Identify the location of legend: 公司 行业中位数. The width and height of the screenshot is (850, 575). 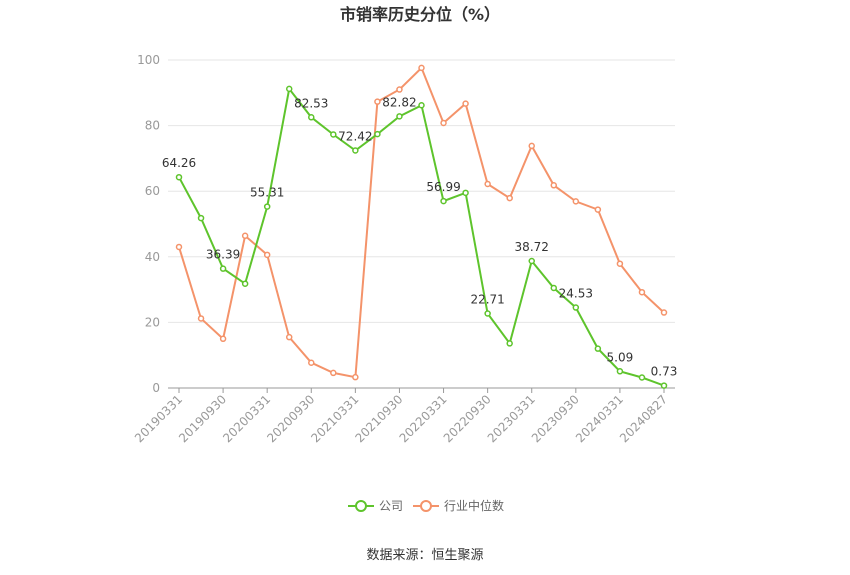
(426, 505).